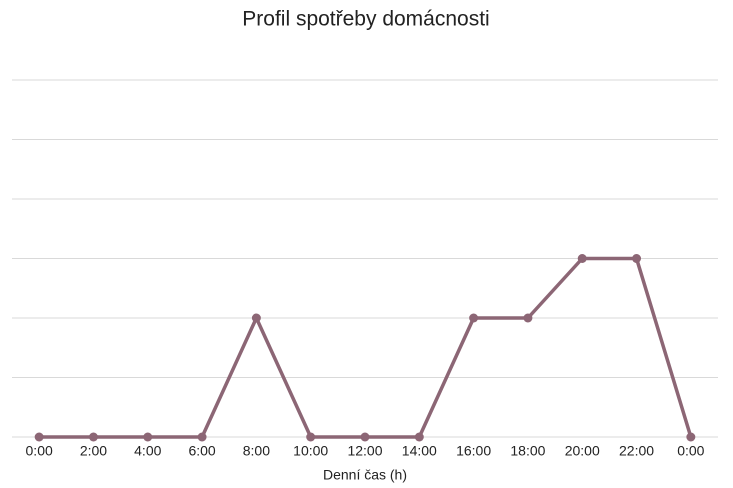 This screenshot has width=733, height=488. Describe the element at coordinates (147, 451) in the screenshot. I see `x-tick-label: 4:00` at that location.